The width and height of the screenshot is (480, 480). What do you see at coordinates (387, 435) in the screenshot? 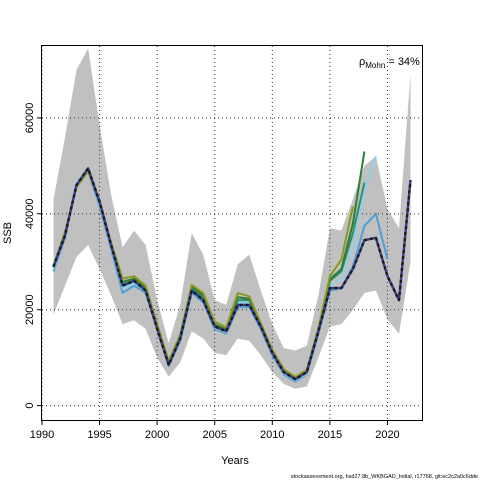
I see `x-tick-label-2020: 2020` at bounding box center [387, 435].